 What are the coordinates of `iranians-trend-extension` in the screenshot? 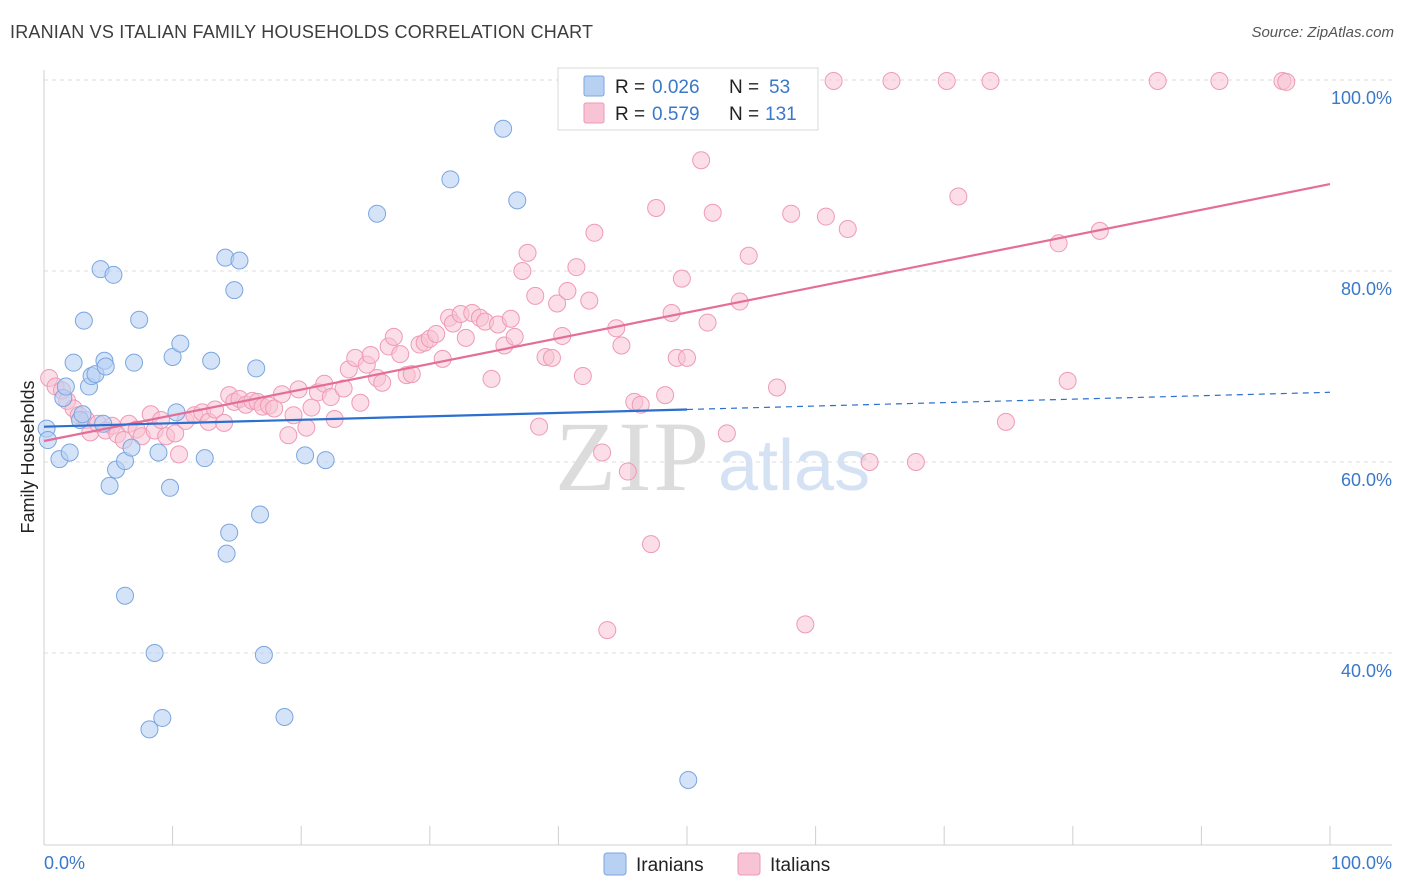 It's located at (1008, 401).